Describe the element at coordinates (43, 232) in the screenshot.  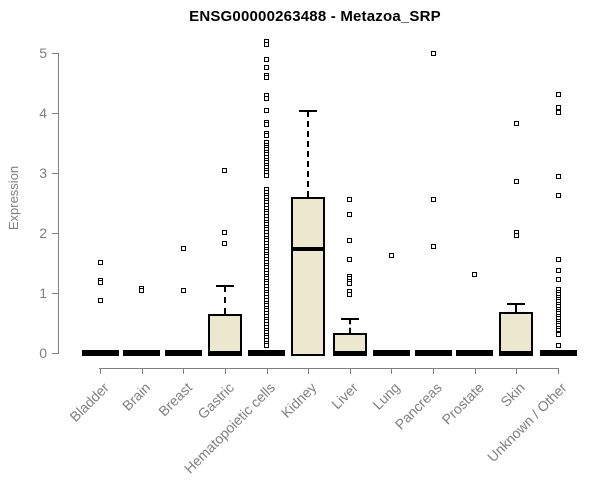
I see `y-axis-tick-label: 2` at that location.